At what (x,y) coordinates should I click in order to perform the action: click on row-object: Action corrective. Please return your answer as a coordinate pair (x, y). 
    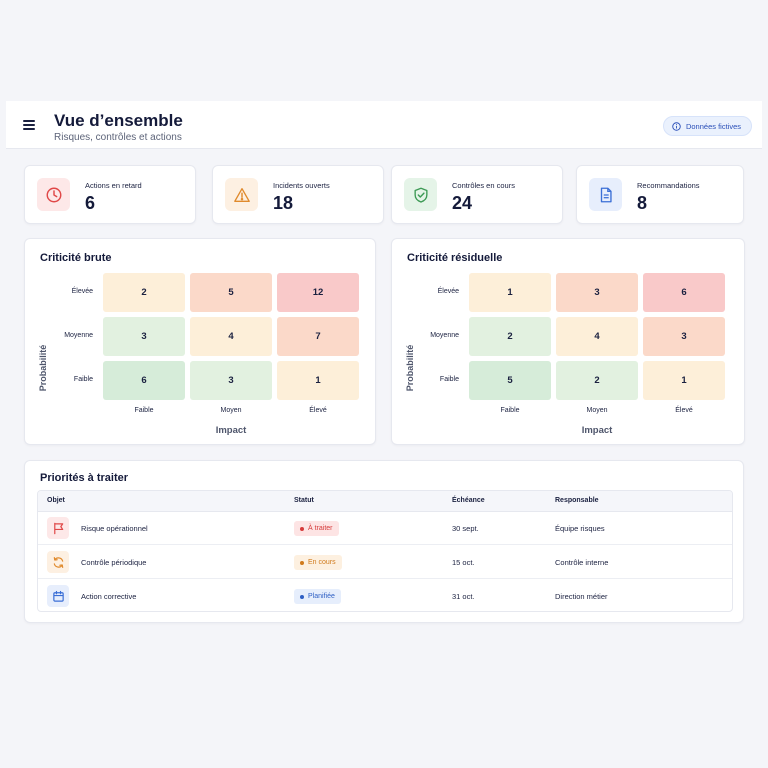
    Looking at the image, I should click on (109, 596).